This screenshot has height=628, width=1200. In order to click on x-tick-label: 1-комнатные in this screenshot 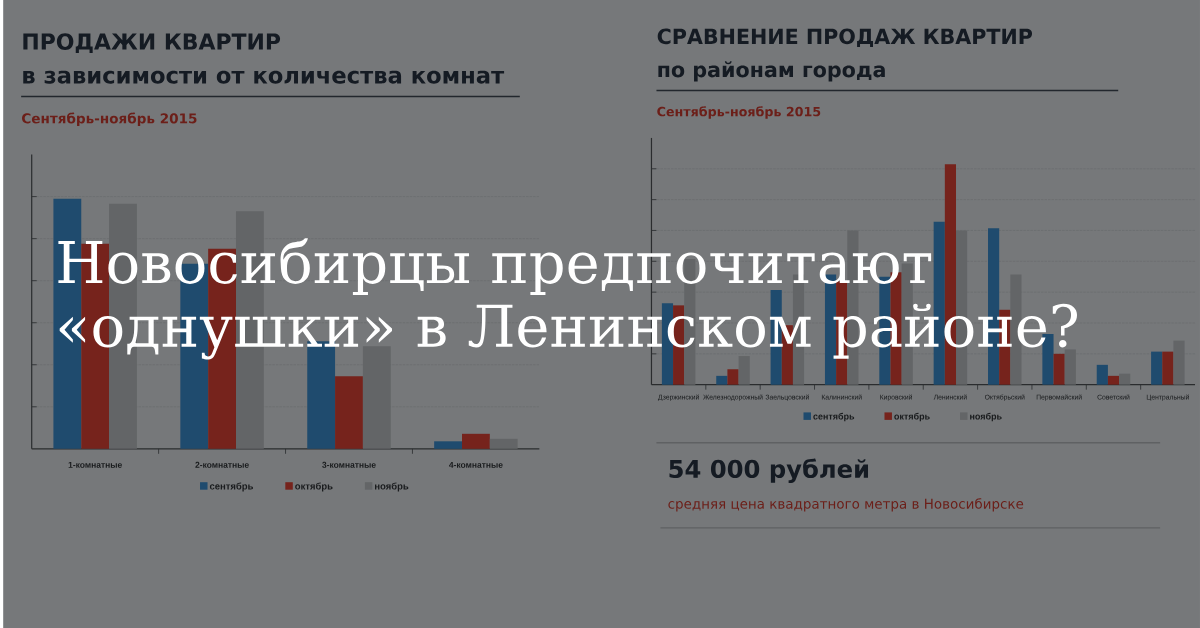, I will do `click(95, 464)`.